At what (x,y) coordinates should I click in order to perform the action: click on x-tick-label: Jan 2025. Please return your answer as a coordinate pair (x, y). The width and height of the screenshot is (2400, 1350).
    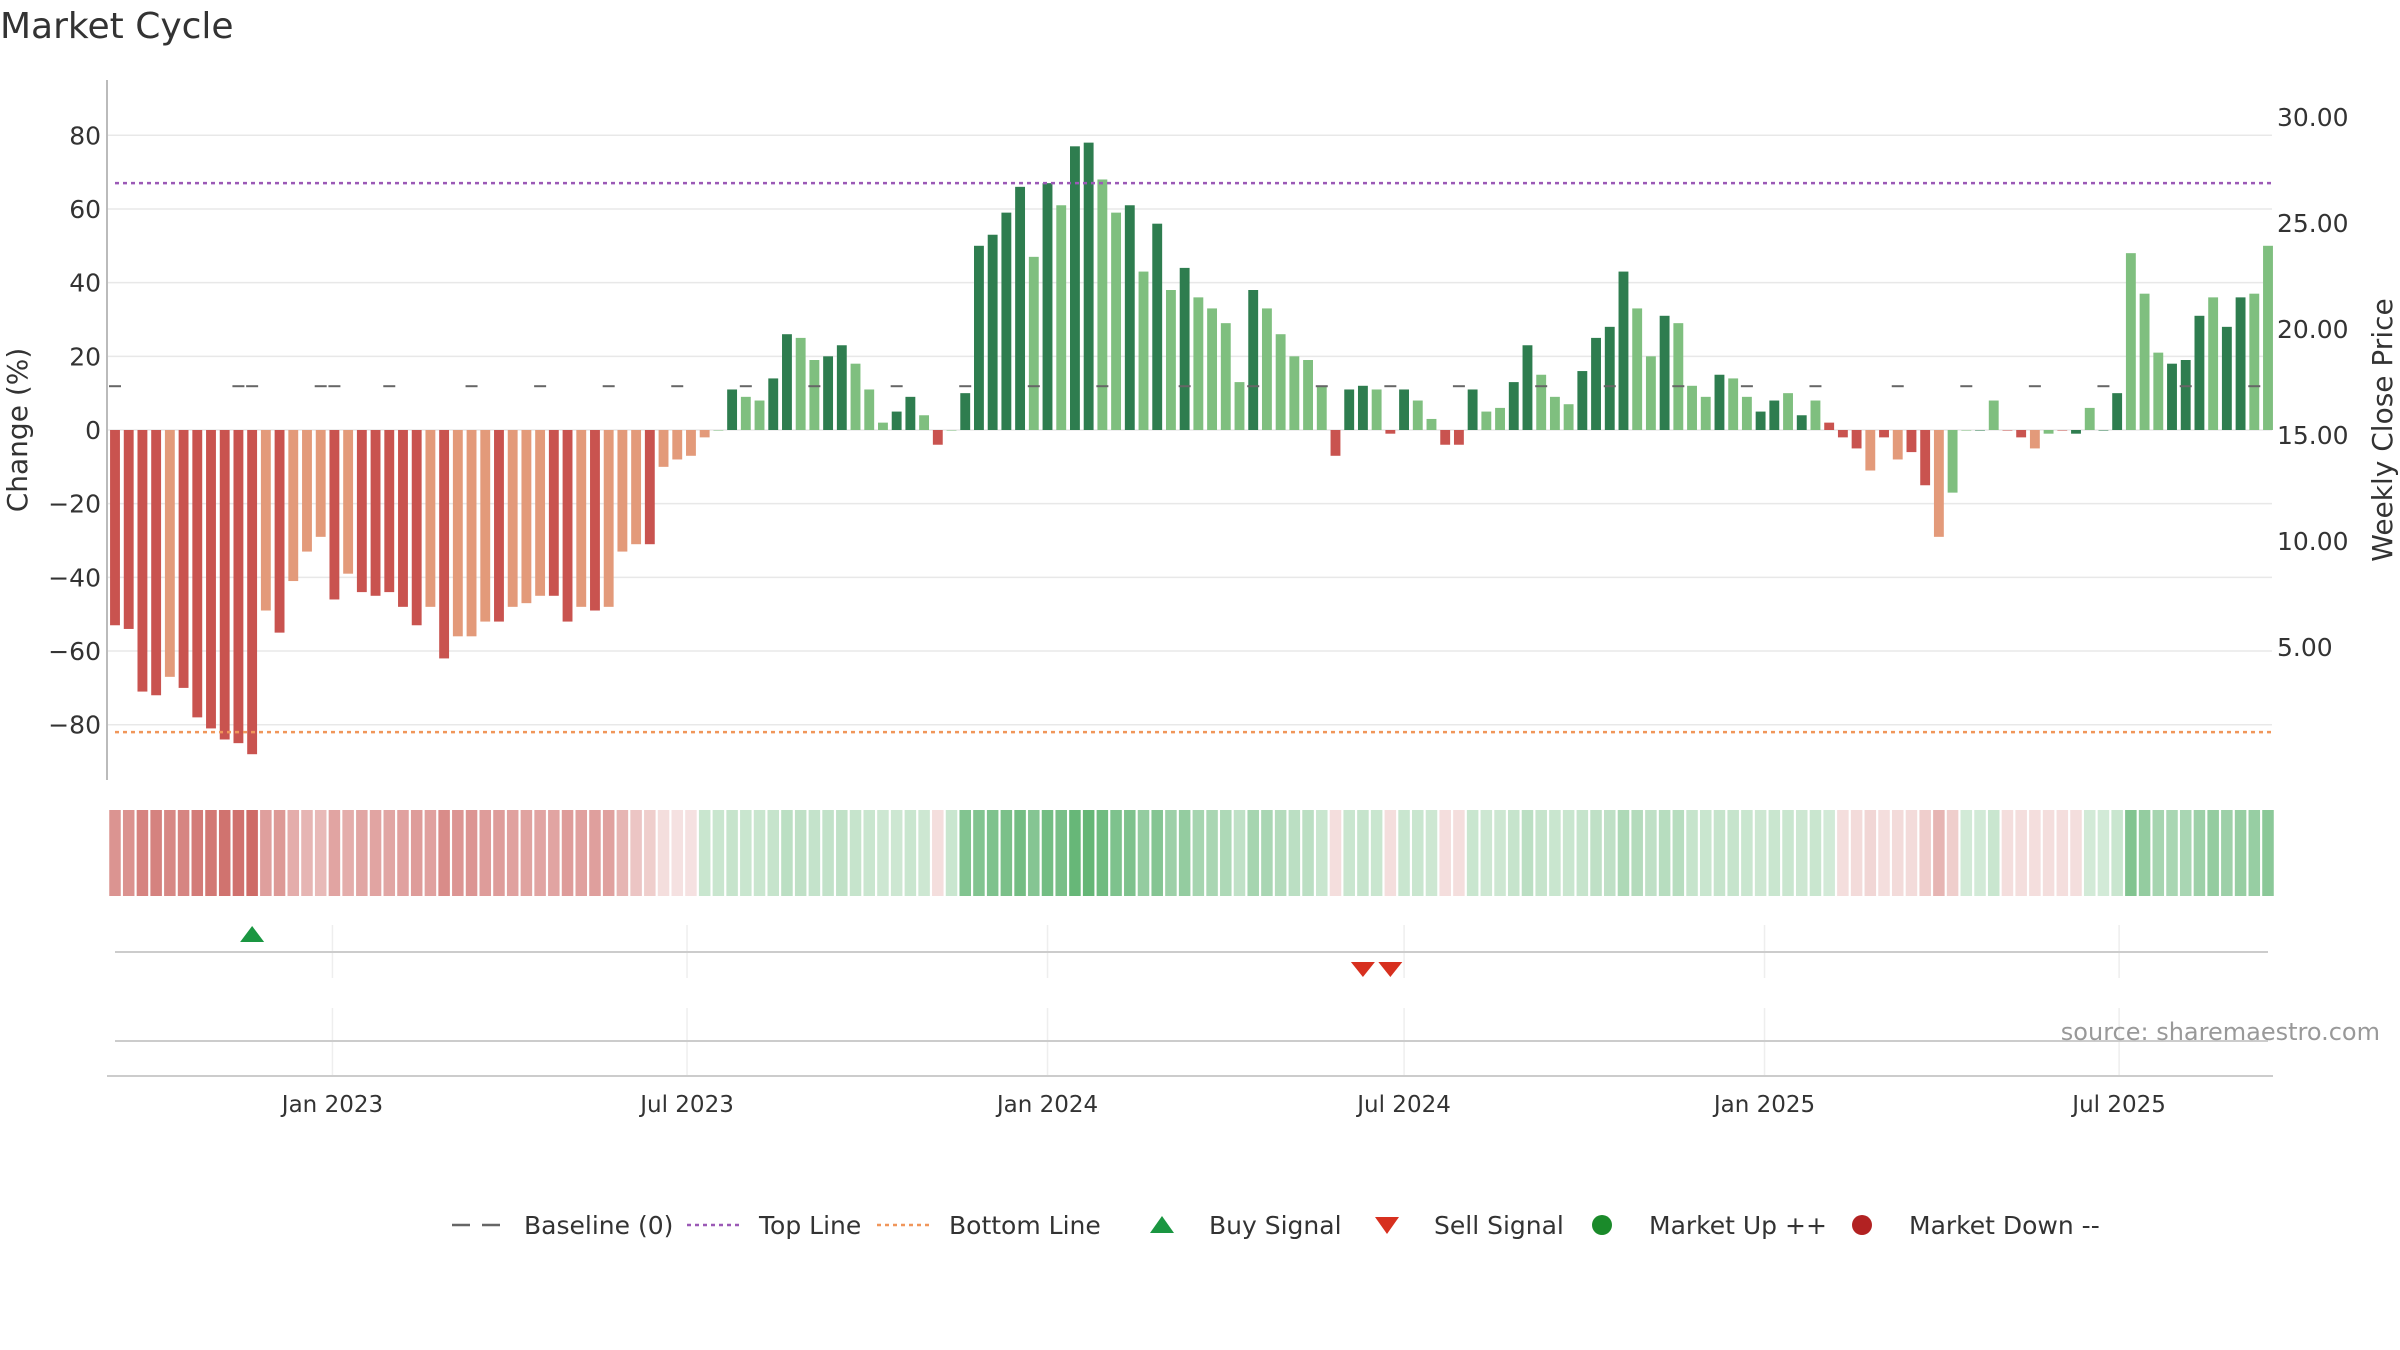
    Looking at the image, I should click on (1763, 1105).